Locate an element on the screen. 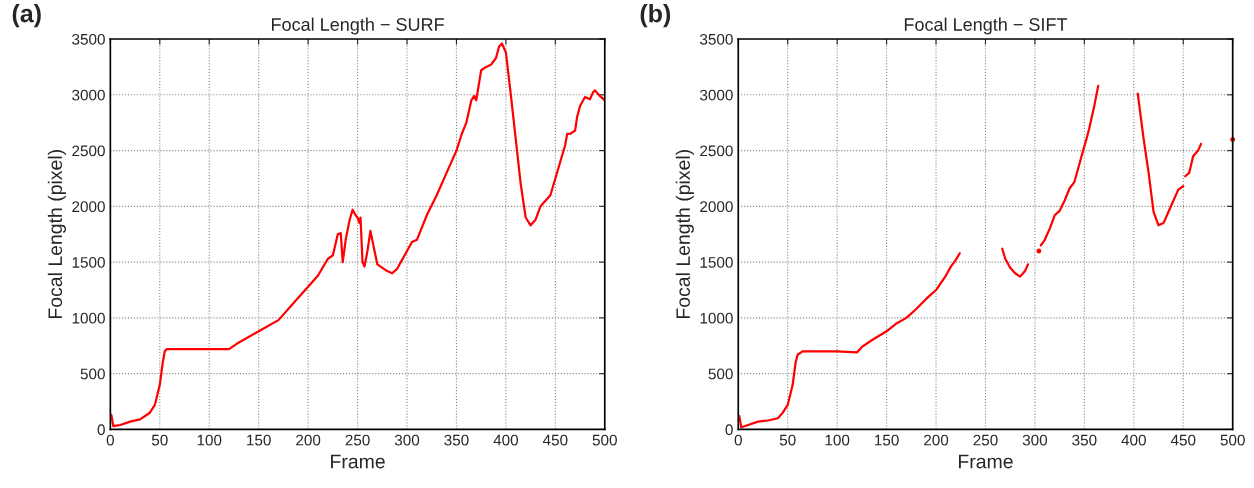 The height and width of the screenshot is (488, 1254). text: (b) is located at coordinates (655, 16).